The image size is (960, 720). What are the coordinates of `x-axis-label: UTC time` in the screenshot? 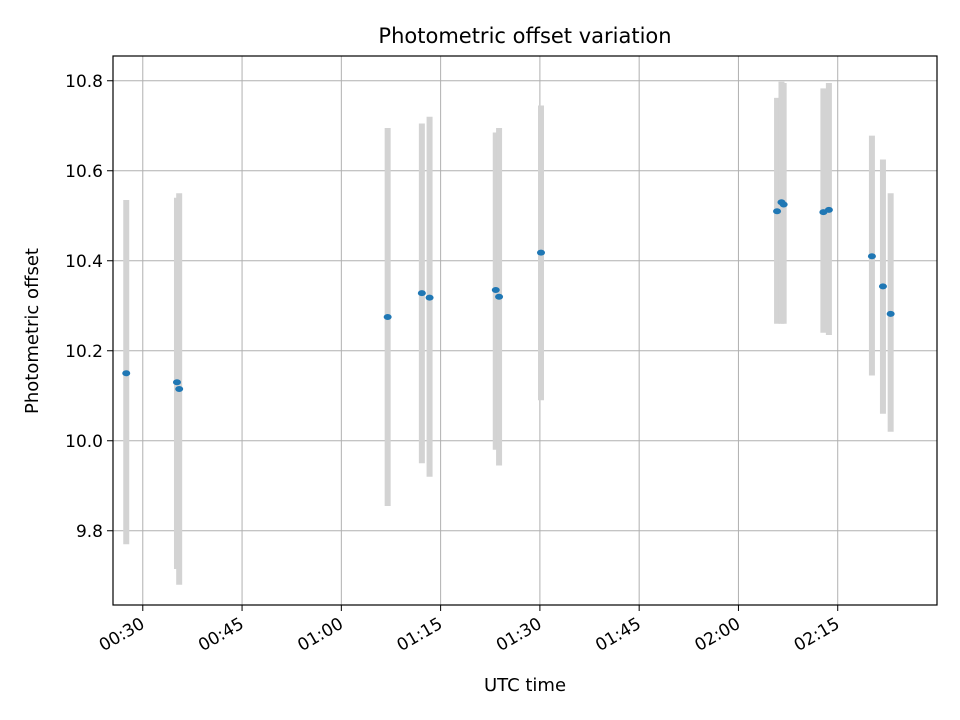 It's located at (525, 685).